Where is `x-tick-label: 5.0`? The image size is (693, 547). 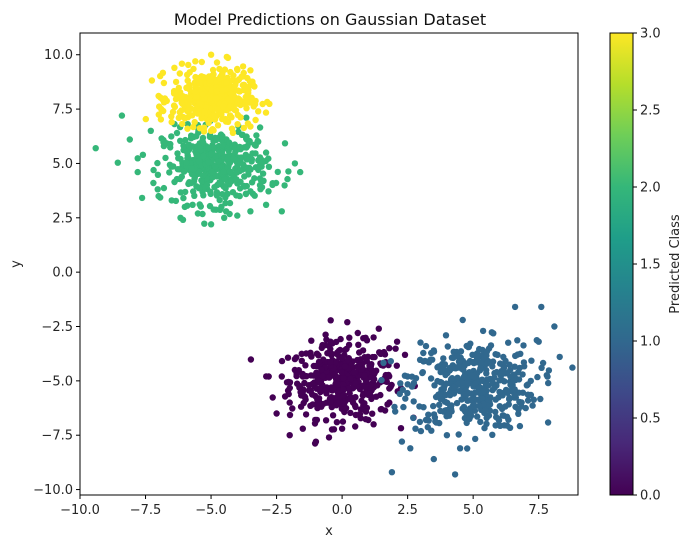 x-tick-label: 5.0 is located at coordinates (473, 510).